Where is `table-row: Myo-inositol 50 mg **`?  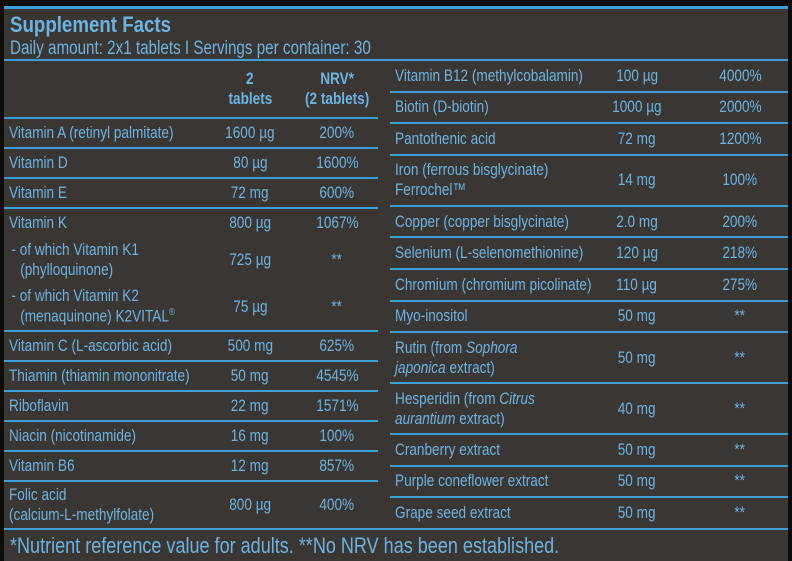
table-row: Myo-inositol 50 mg ** is located at coordinates (589, 318).